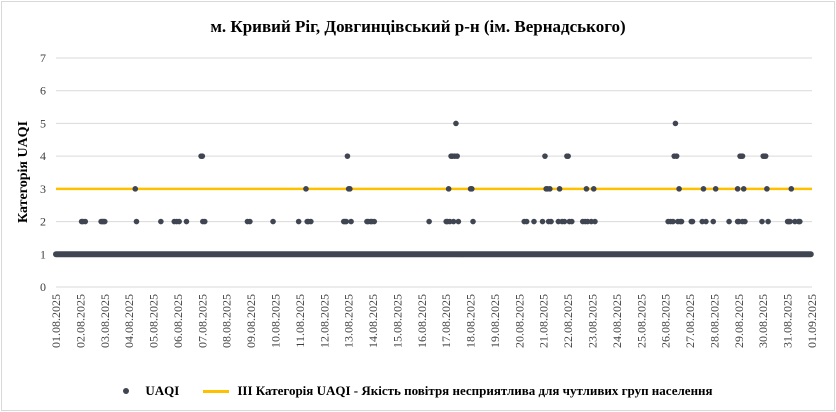 This screenshot has height=412, width=836. Describe the element at coordinates (300, 321) in the screenshot. I see `x-tick-10: 11.08.2025` at that location.